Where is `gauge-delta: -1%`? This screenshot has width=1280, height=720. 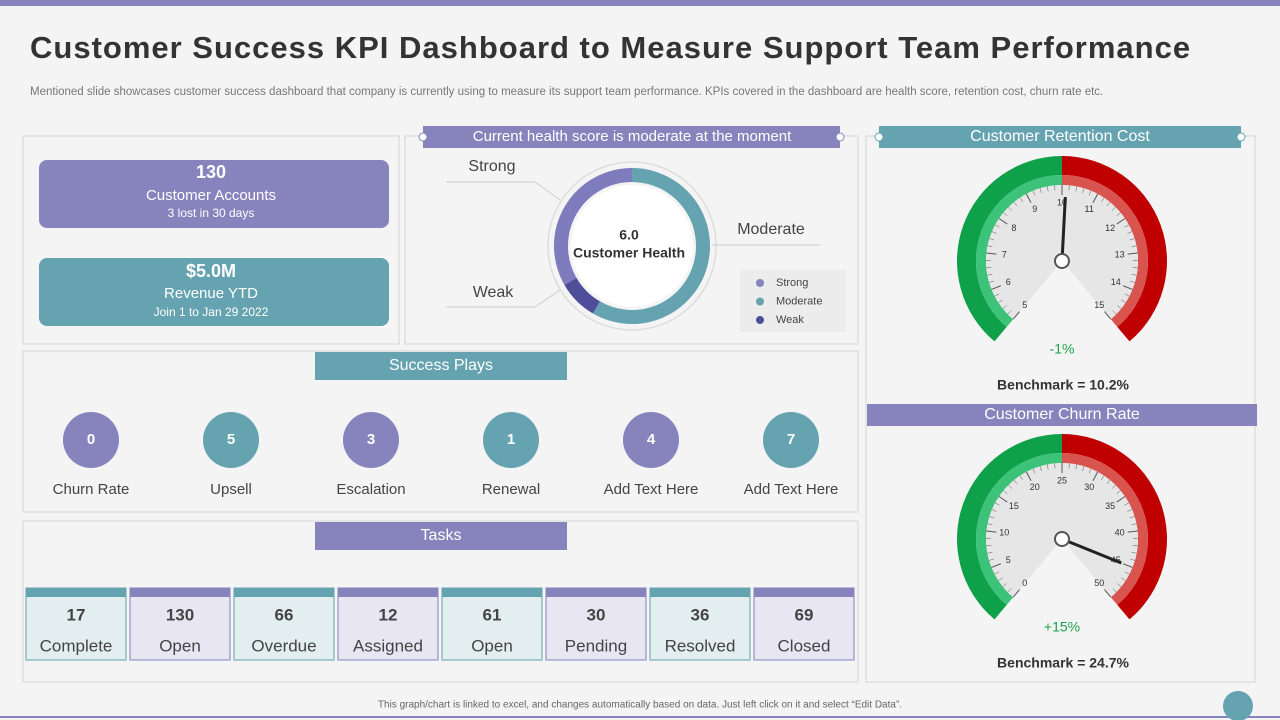 gauge-delta: -1% is located at coordinates (1062, 349).